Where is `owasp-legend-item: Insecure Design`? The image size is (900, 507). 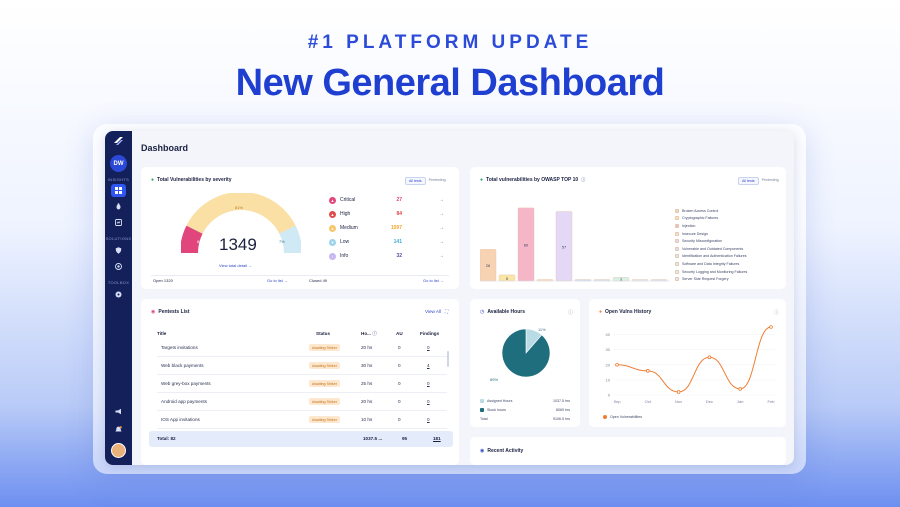
owasp-legend-item: Insecure Design is located at coordinates (711, 234).